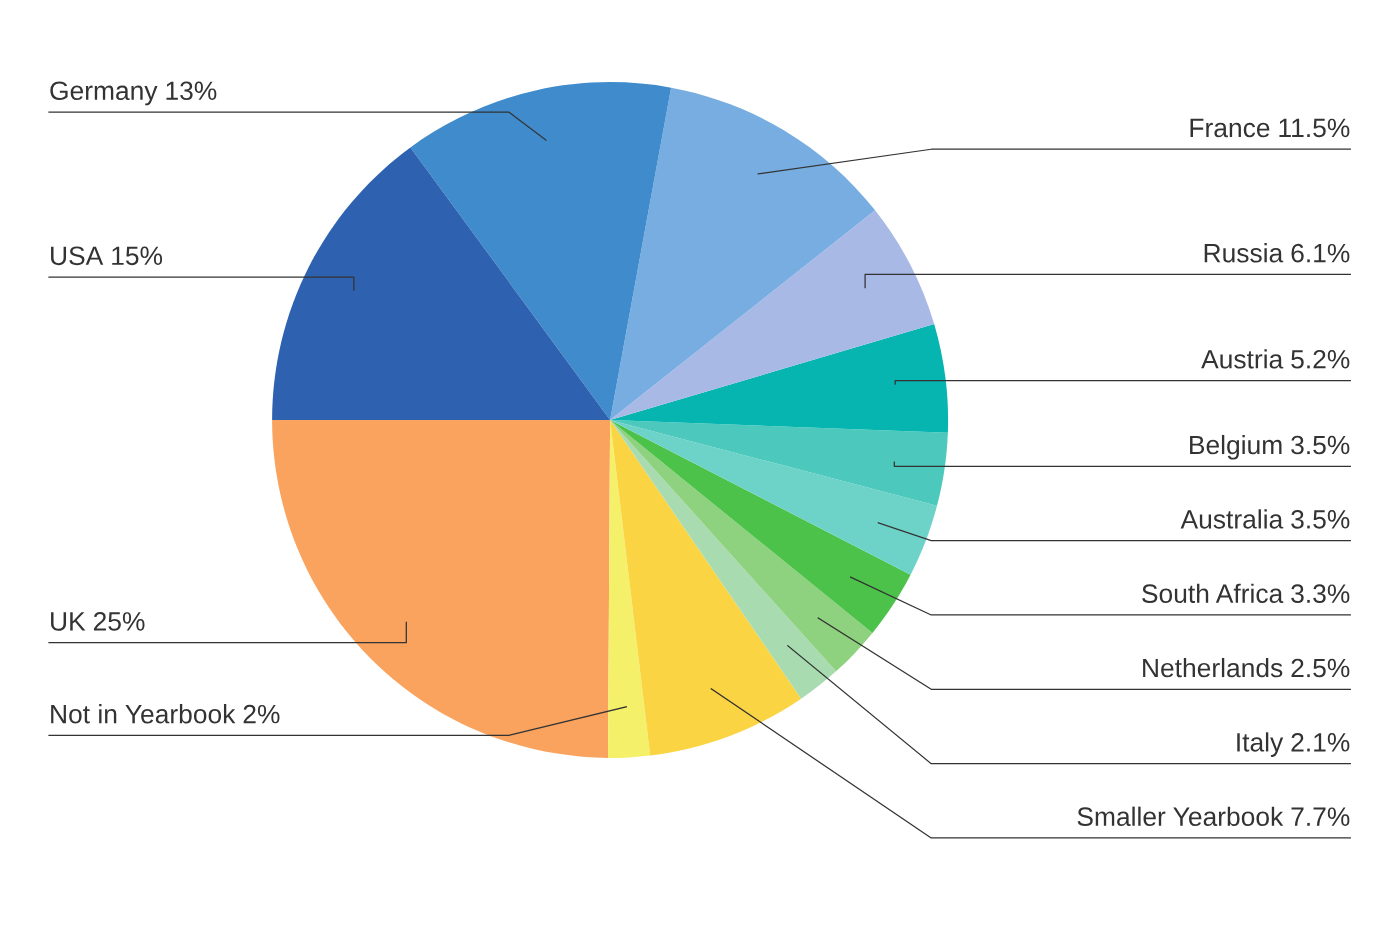 This screenshot has width=1400, height=937. I want to click on data-label: 3.3%, so click(1320, 594).